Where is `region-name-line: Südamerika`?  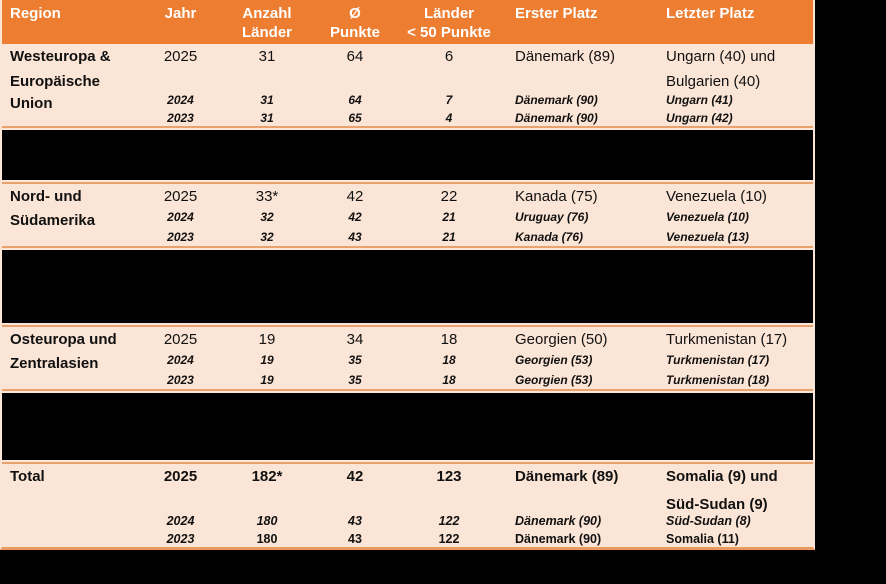 region-name-line: Südamerika is located at coordinates (53, 220).